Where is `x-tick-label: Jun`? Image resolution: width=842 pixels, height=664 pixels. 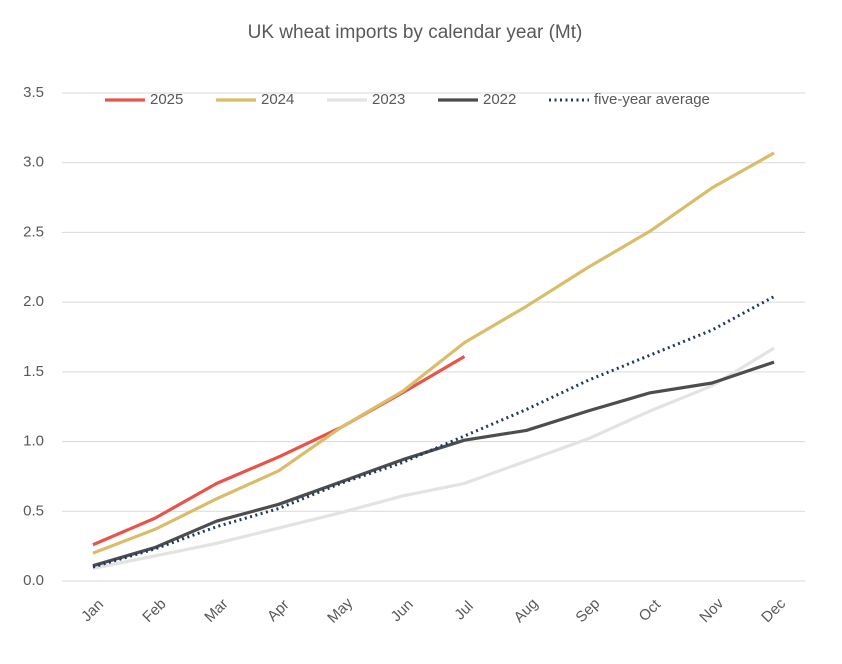 x-tick-label: Jun is located at coordinates (402, 610).